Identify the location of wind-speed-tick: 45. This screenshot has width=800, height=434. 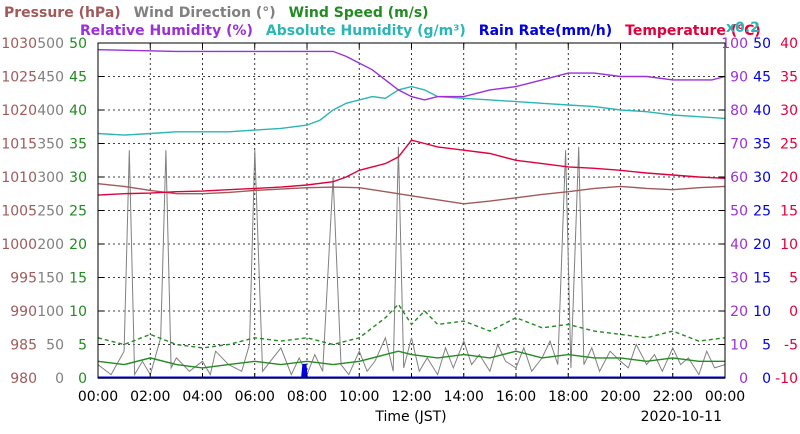
(78, 78).